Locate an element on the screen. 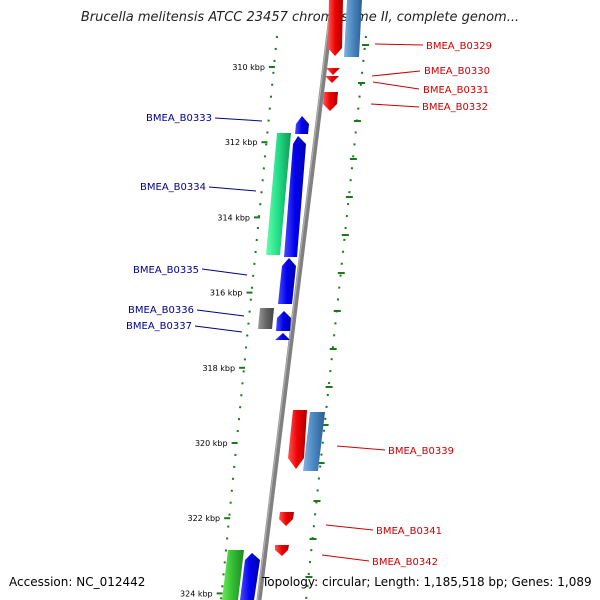  gene-glyph-downstream-blue is located at coordinates (250, 576).